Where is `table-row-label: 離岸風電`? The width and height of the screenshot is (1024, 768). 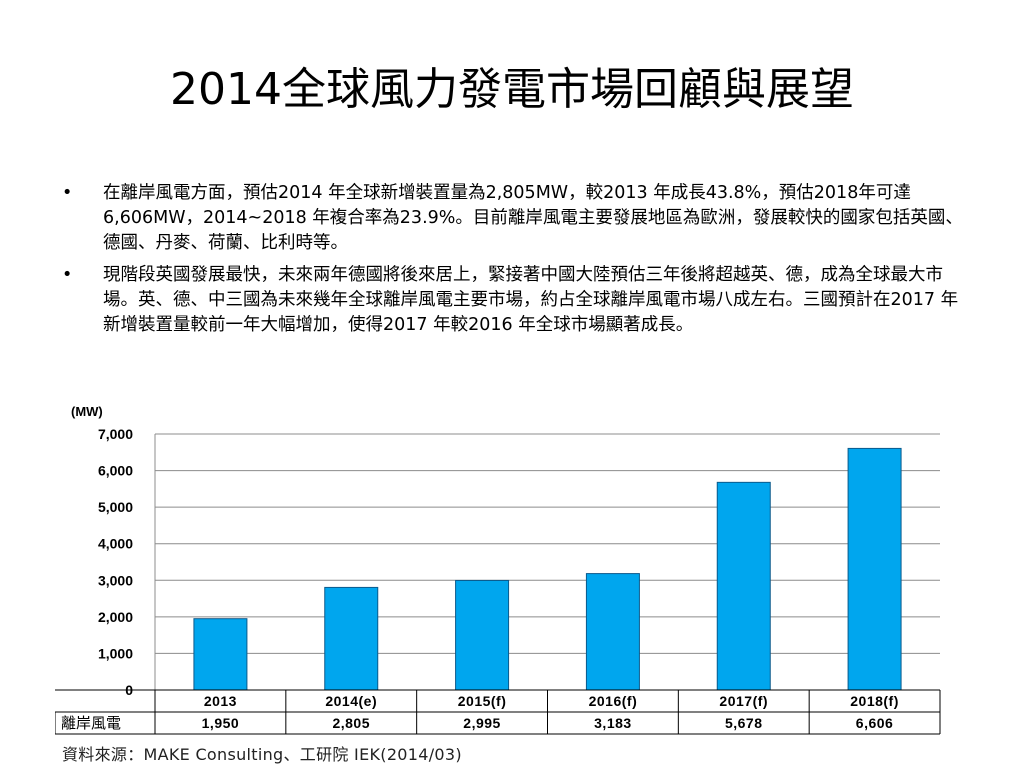
table-row-label: 離岸風電 is located at coordinates (91, 723).